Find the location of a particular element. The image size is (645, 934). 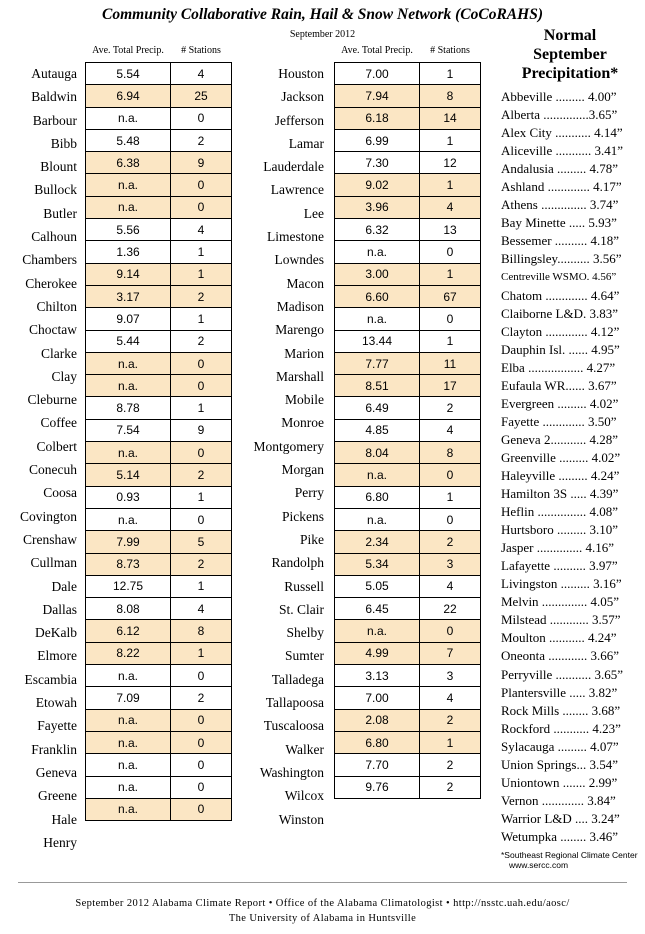

normal-precip-item: Ashland ............. 4.17” is located at coordinates (561, 187).